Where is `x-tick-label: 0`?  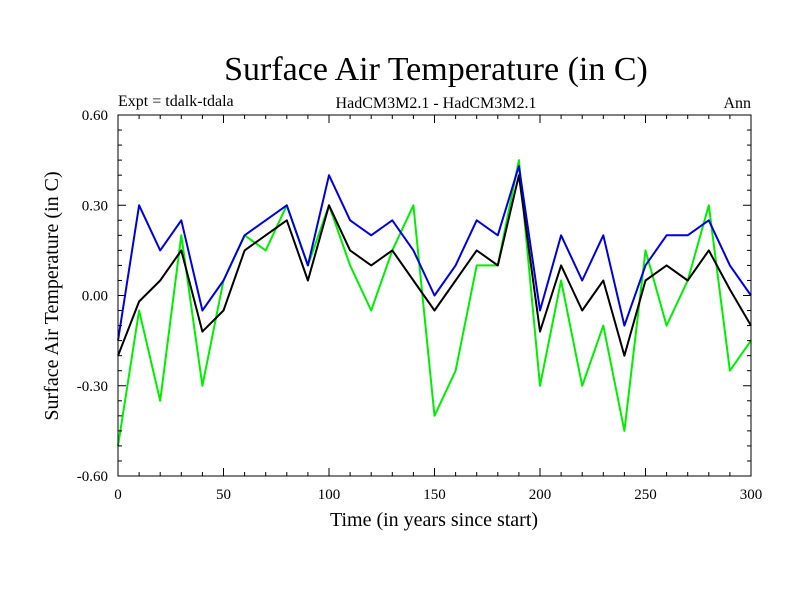 x-tick-label: 0 is located at coordinates (118, 495).